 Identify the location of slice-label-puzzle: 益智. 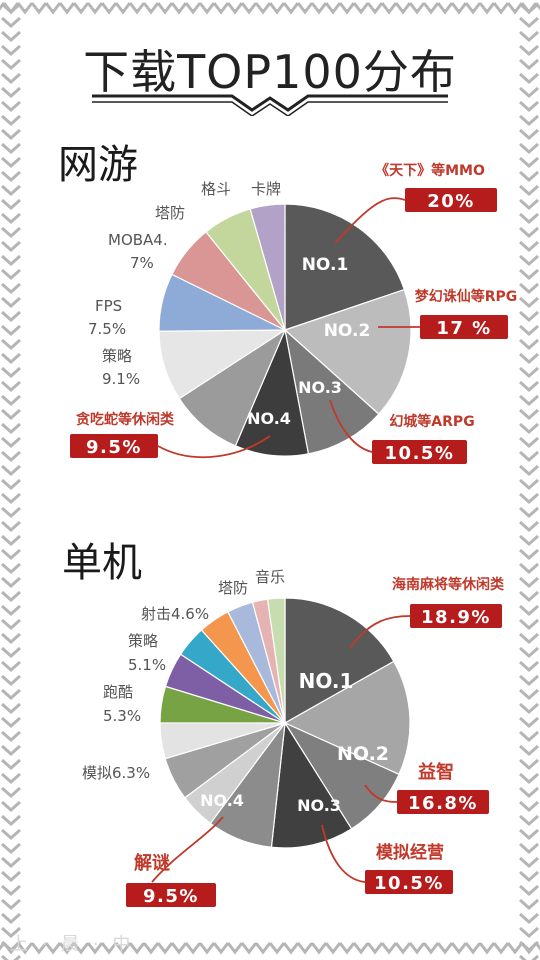
(436, 772).